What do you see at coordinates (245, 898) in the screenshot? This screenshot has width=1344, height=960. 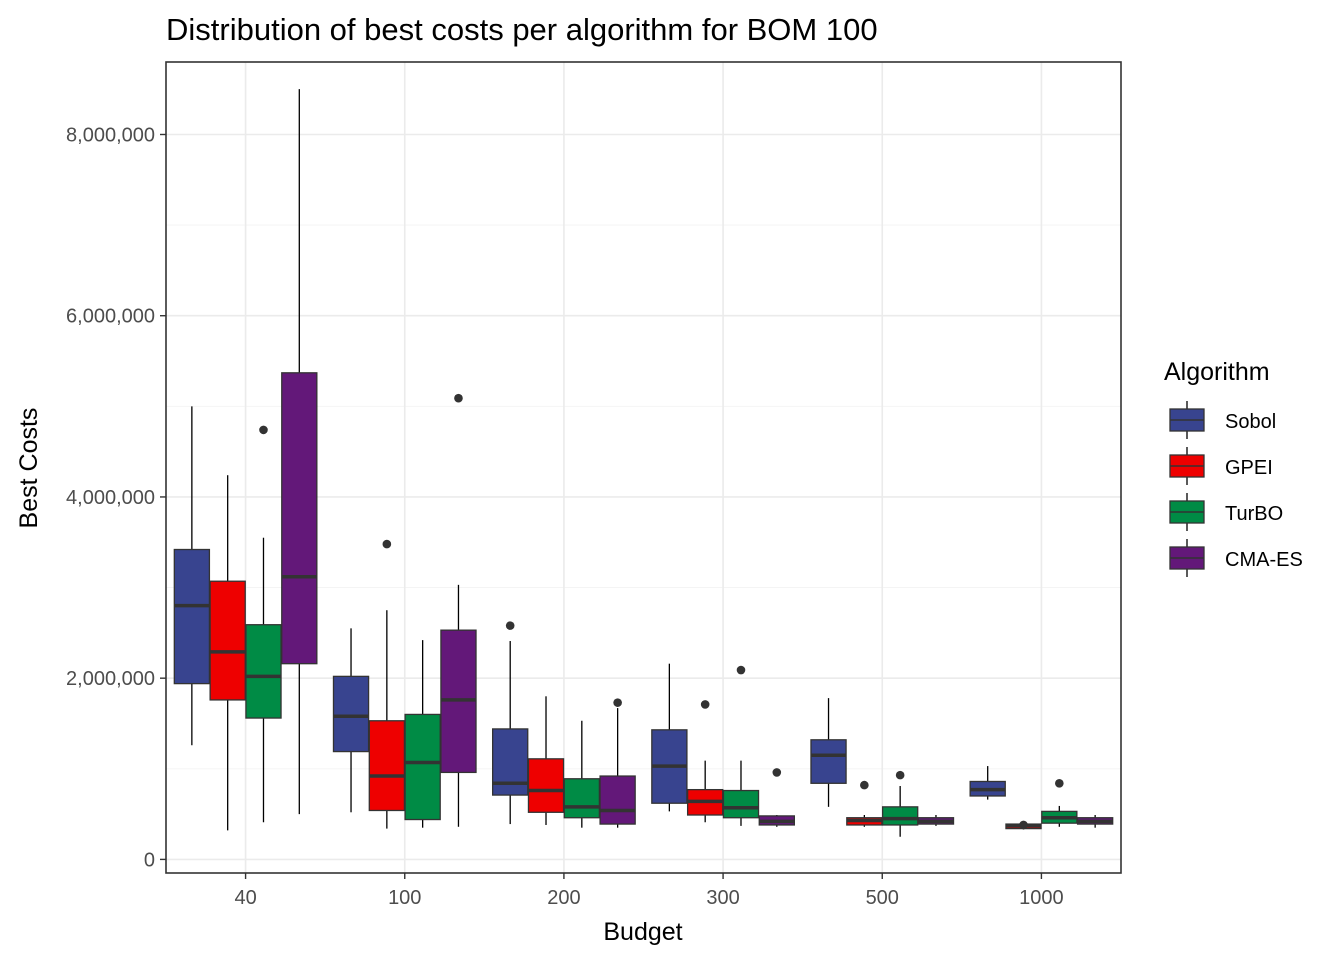 I see `x-tick-label: 40` at bounding box center [245, 898].